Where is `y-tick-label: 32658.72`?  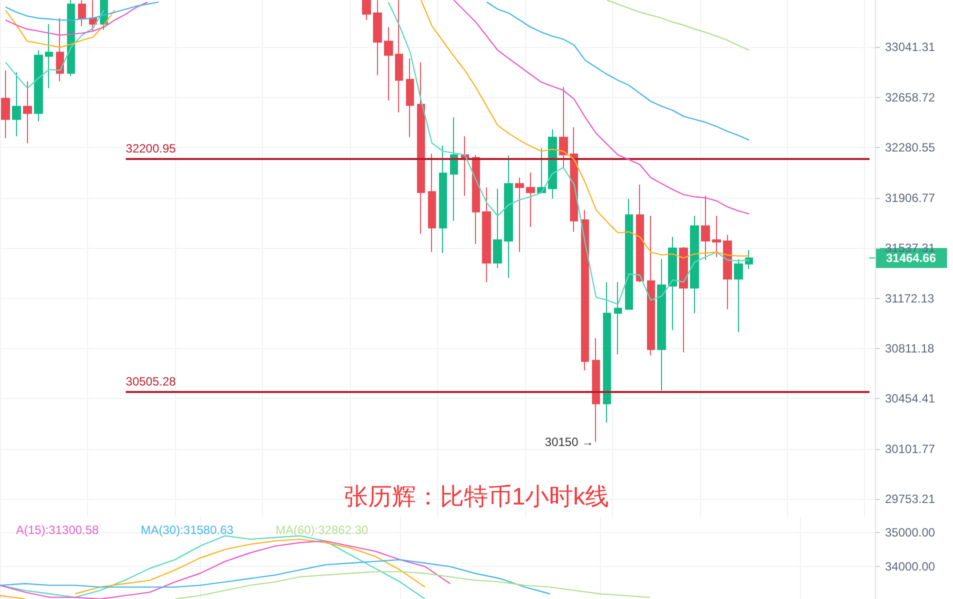 y-tick-label: 32658.72 is located at coordinates (910, 97).